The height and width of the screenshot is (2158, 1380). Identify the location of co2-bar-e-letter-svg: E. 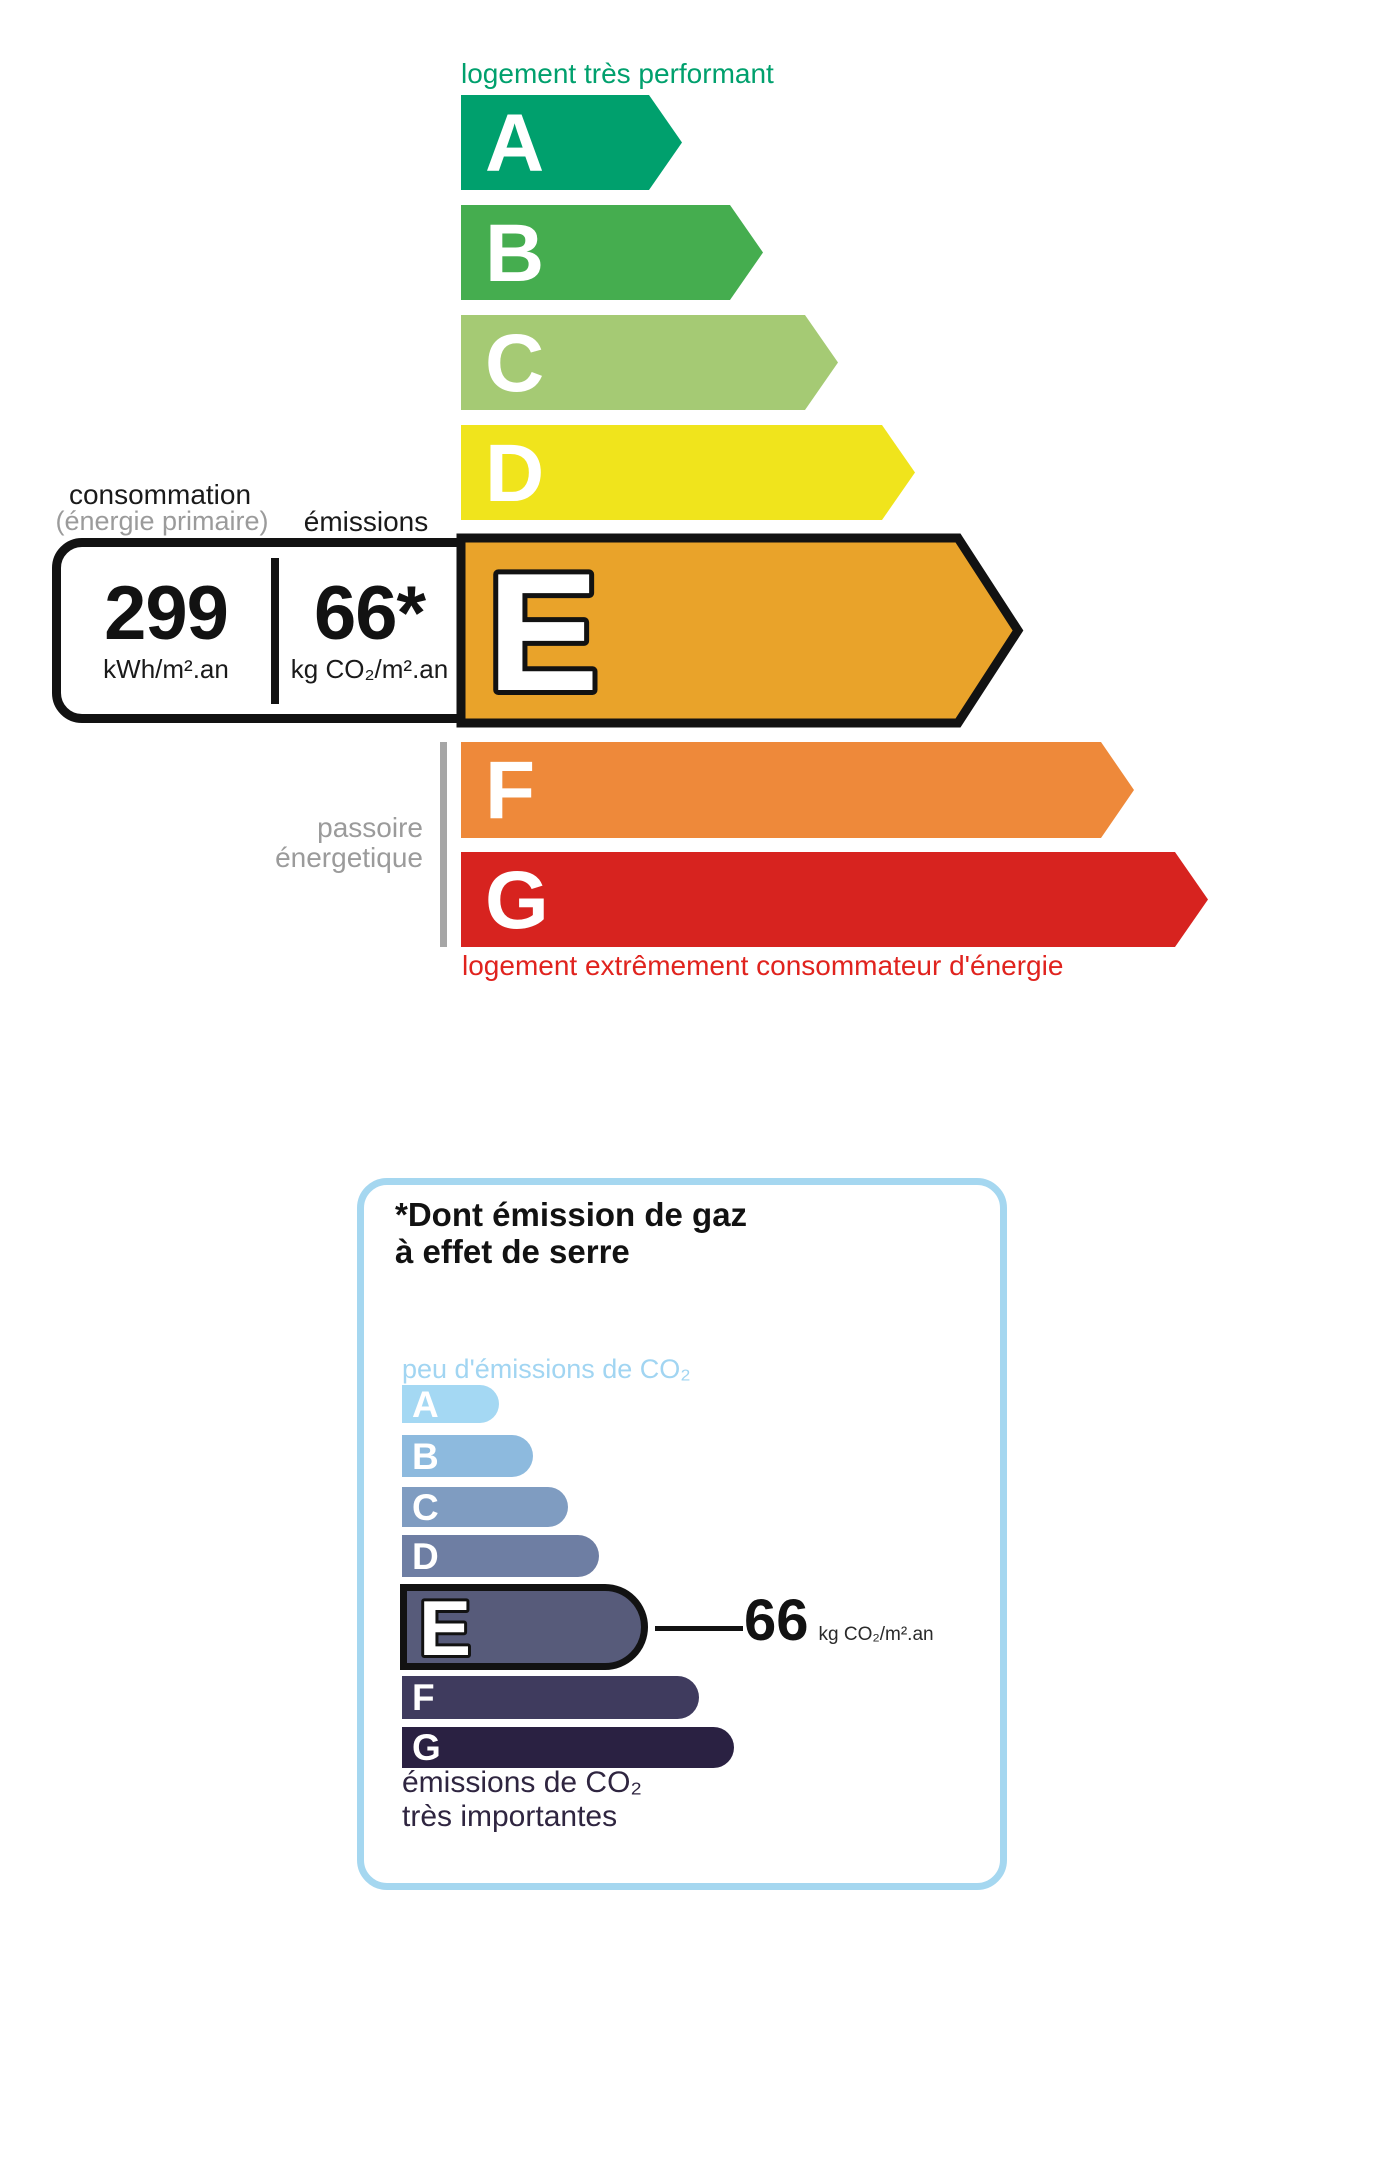
(445, 1628).